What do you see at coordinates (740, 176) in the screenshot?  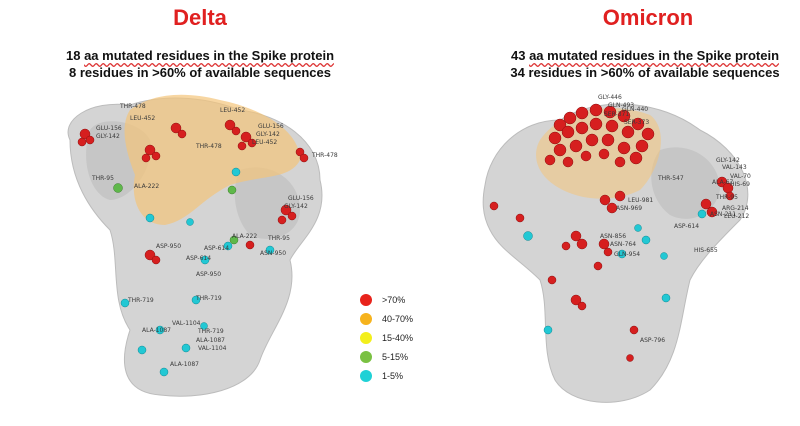 I see `omicron-residue-label: VAL-70` at bounding box center [740, 176].